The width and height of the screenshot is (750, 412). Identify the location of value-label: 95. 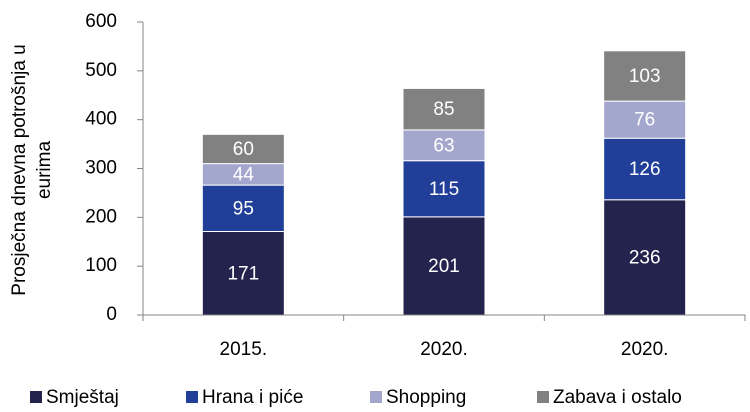
(243, 208).